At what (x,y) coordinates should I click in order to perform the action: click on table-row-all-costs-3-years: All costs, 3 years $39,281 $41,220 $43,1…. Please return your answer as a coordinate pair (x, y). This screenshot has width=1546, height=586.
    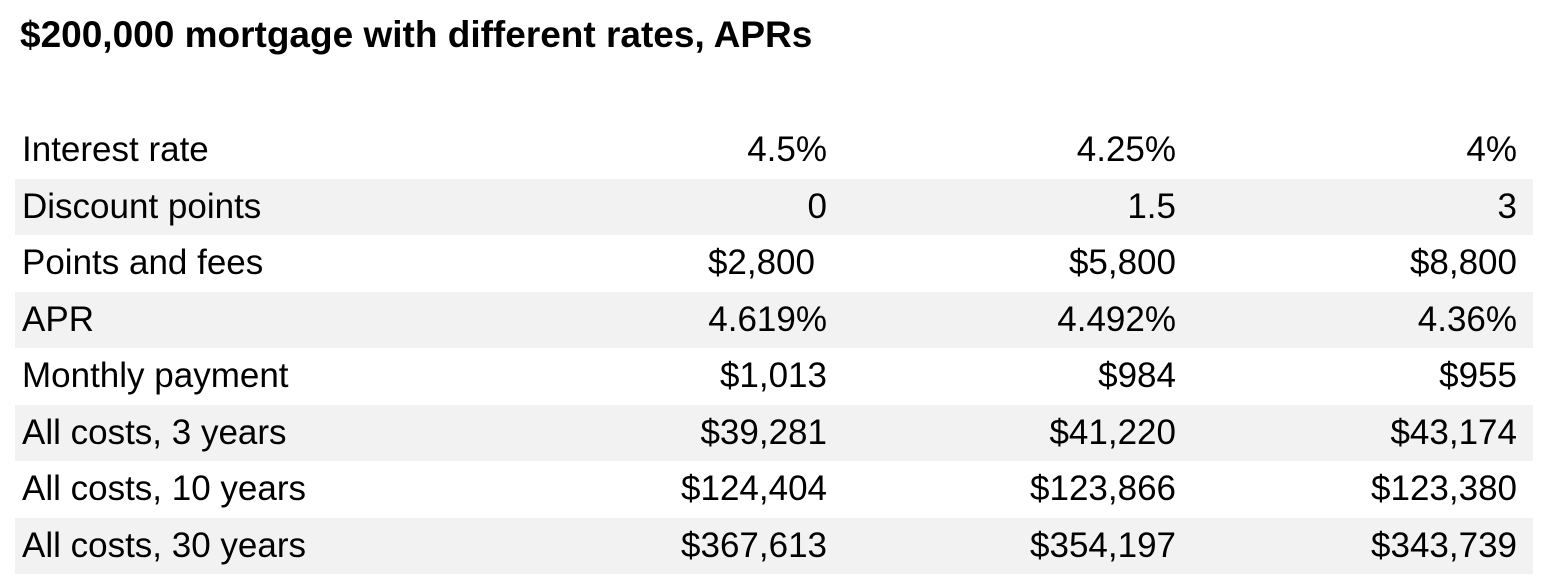
    Looking at the image, I should click on (774, 432).